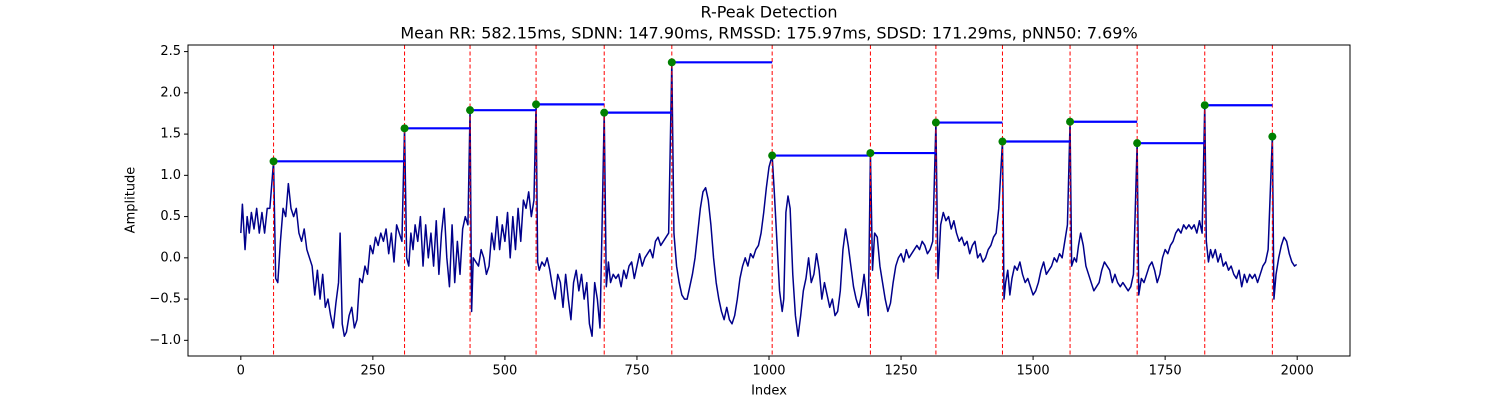 The height and width of the screenshot is (400, 1500). What do you see at coordinates (170, 216) in the screenshot?
I see `y-tick-label: 0.5` at bounding box center [170, 216].